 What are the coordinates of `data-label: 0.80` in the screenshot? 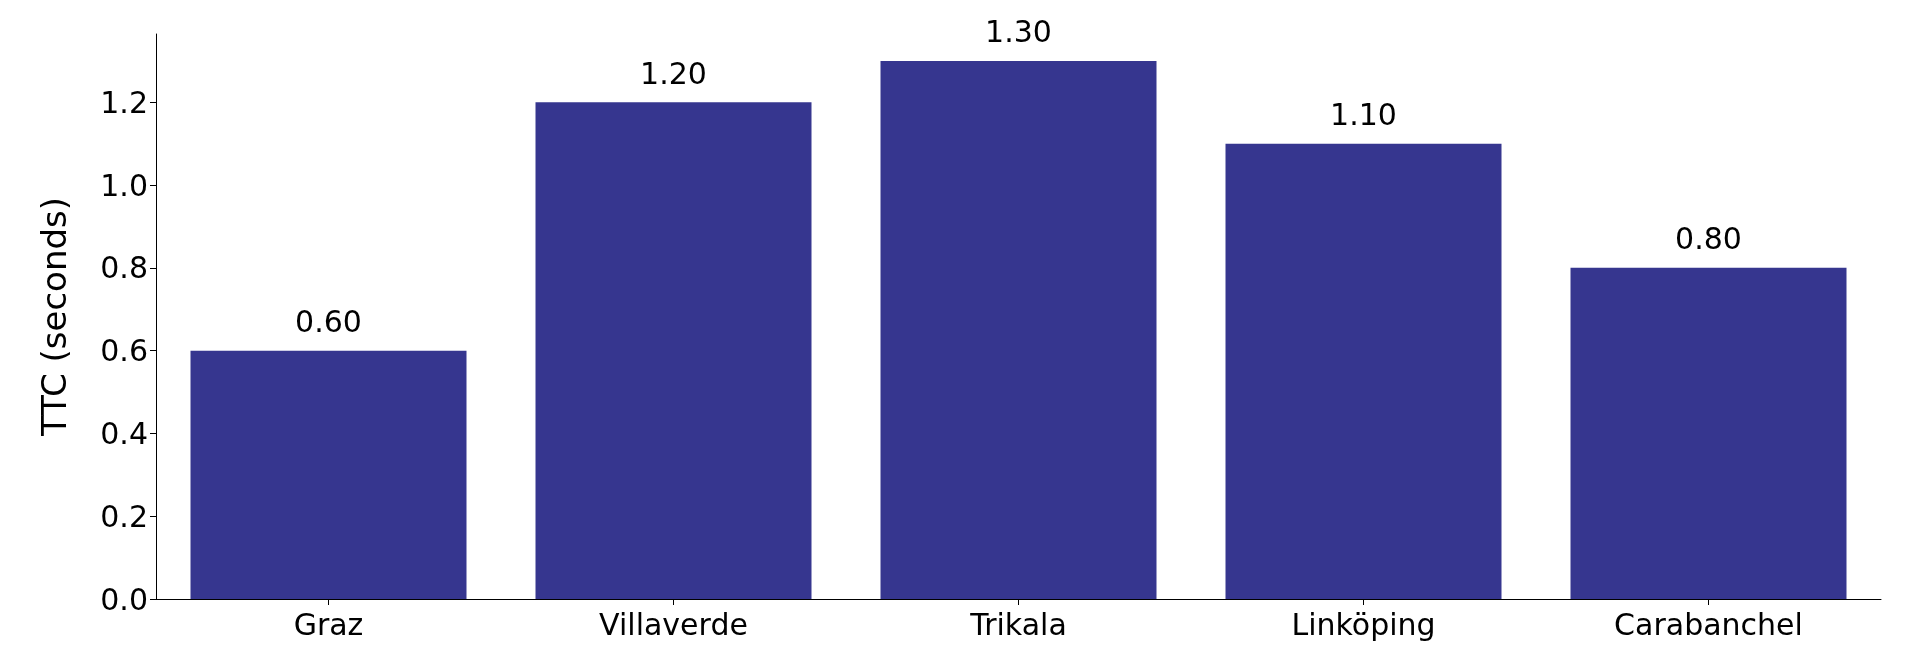 It's located at (1708, 239).